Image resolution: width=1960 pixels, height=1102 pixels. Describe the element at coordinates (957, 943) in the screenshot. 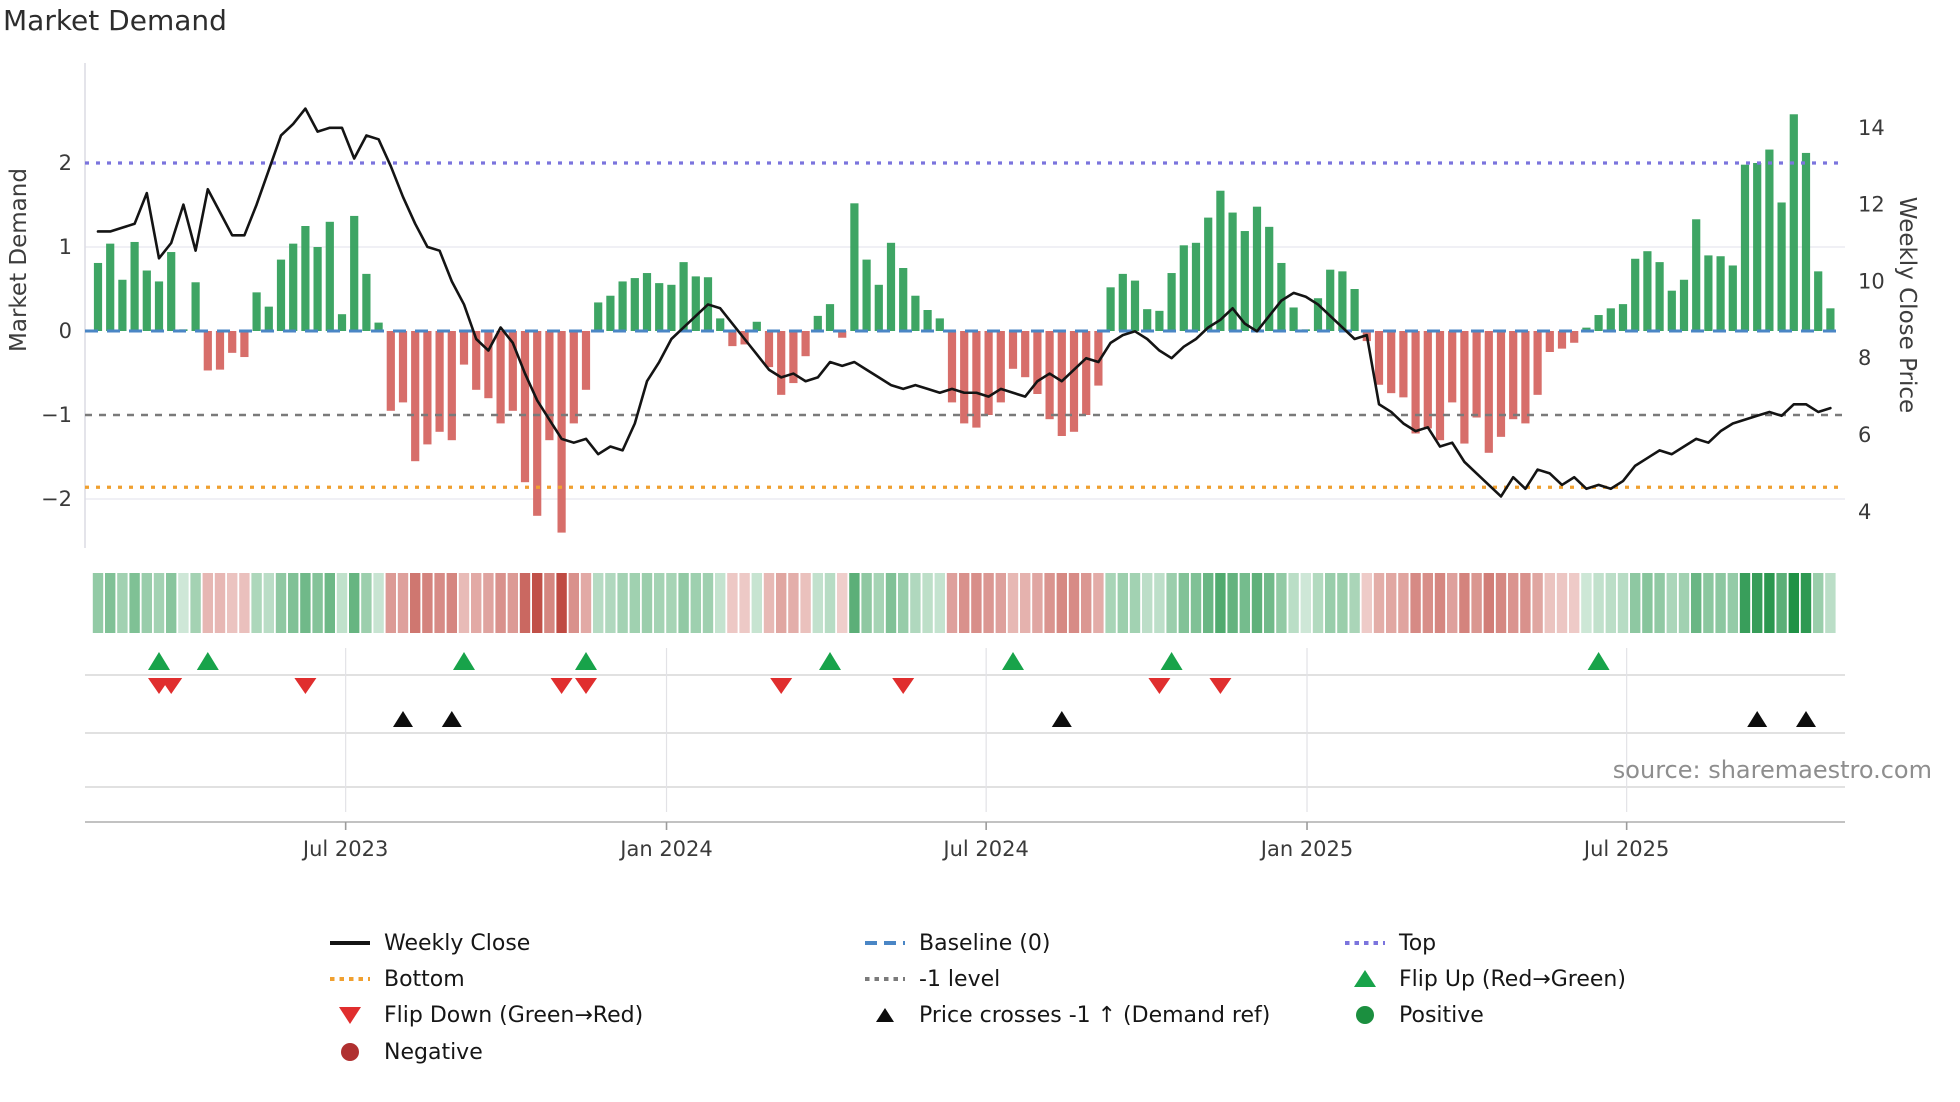

I see `legend-item-baseline: Baseline (0)` at that location.